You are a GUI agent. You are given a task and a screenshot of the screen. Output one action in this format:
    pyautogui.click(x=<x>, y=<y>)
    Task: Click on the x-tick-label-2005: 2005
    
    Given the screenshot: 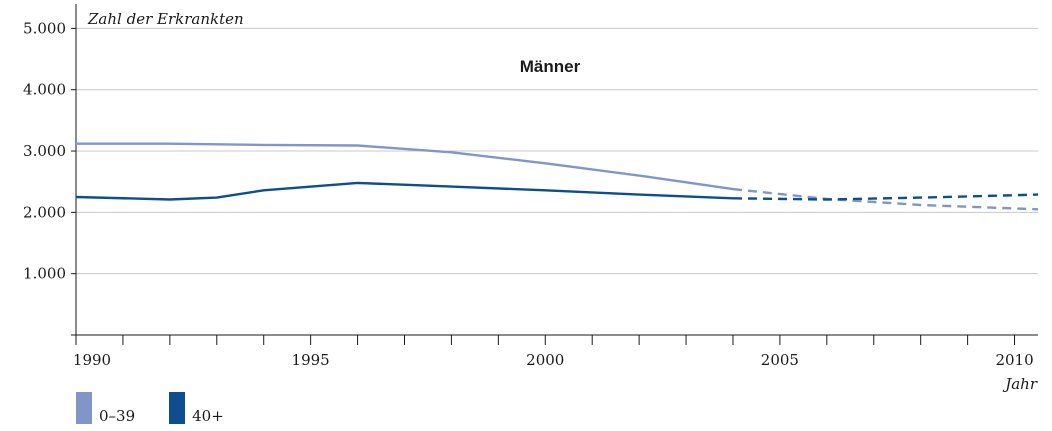 What is the action you would take?
    pyautogui.click(x=780, y=360)
    